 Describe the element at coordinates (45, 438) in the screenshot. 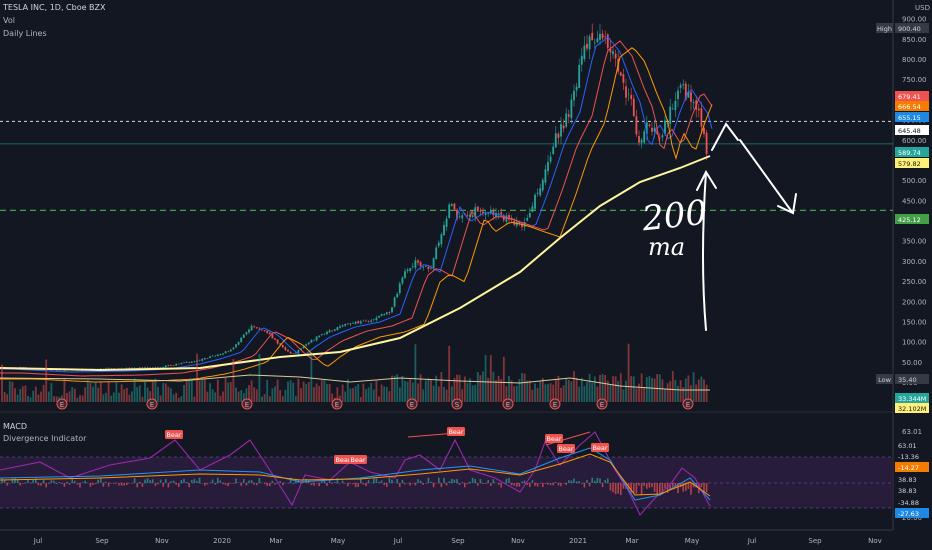

I see `divergence-legend: Divergence Indicator` at that location.